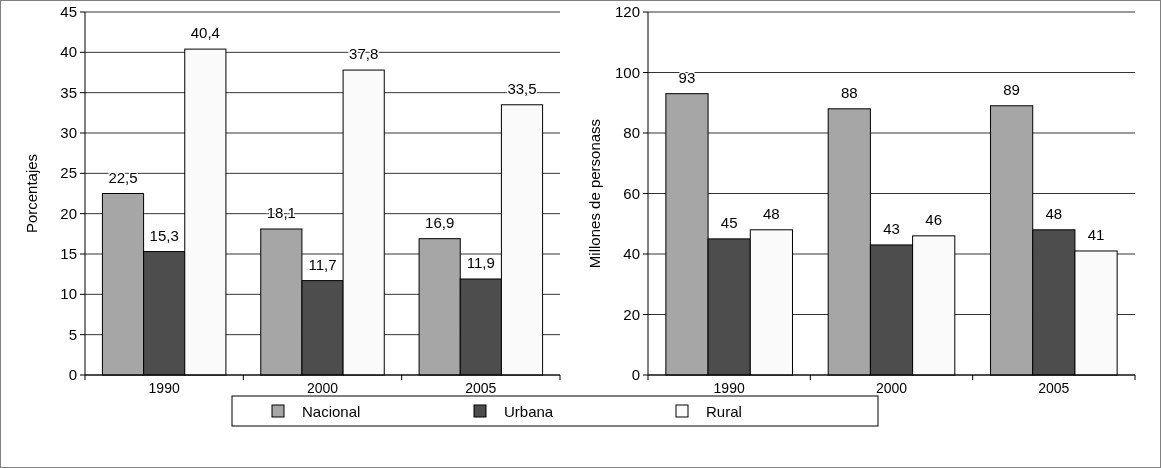 The height and width of the screenshot is (468, 1161). Describe the element at coordinates (68, 11) in the screenshot. I see `y-tick-label: 45` at that location.